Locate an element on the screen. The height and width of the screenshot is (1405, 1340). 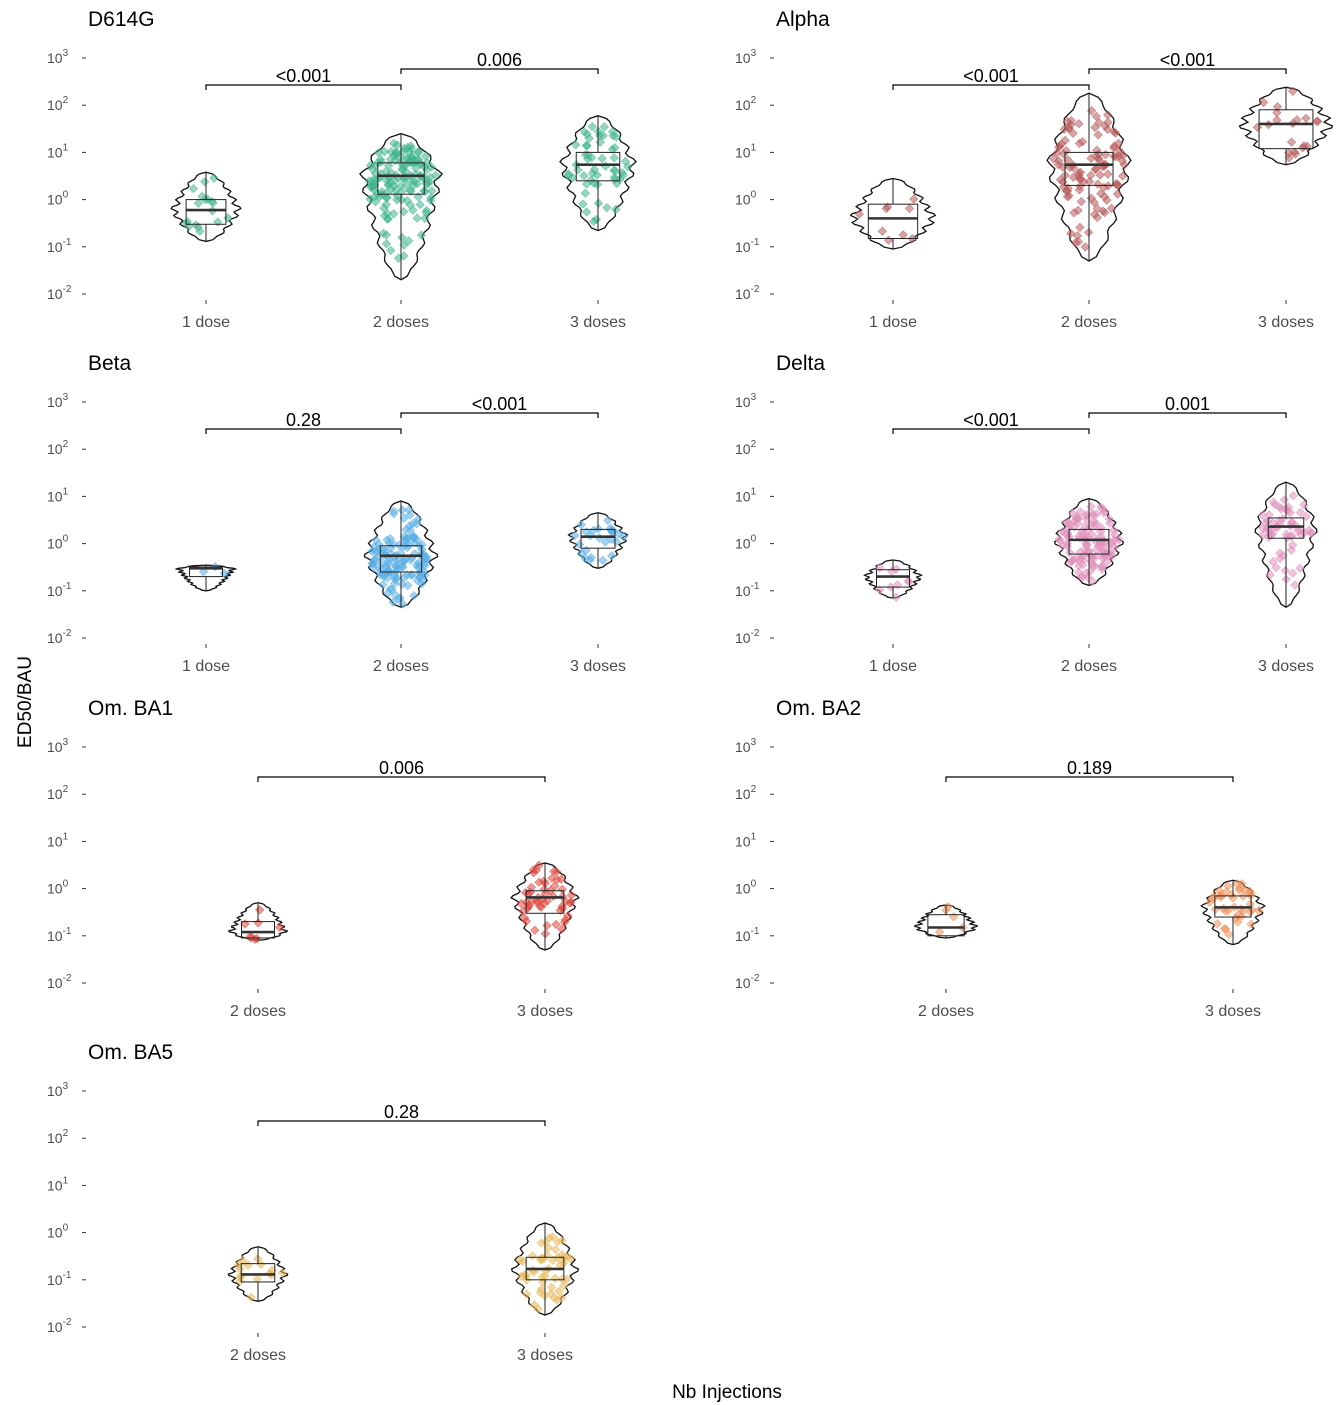
y-tick-label: 10¹ is located at coordinates (58, 151).